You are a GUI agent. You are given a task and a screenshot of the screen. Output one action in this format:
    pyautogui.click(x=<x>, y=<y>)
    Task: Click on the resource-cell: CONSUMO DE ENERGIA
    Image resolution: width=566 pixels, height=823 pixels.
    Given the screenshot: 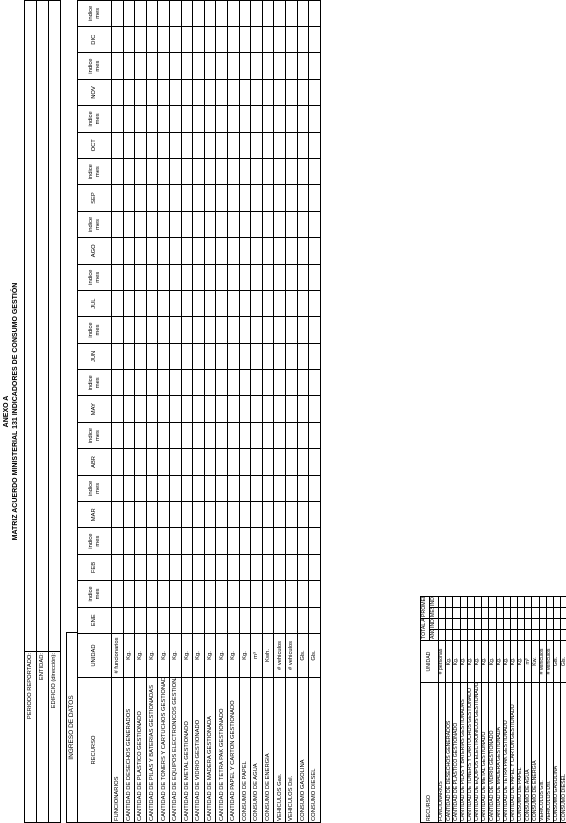 What is the action you would take?
    pyautogui.click(x=268, y=750)
    